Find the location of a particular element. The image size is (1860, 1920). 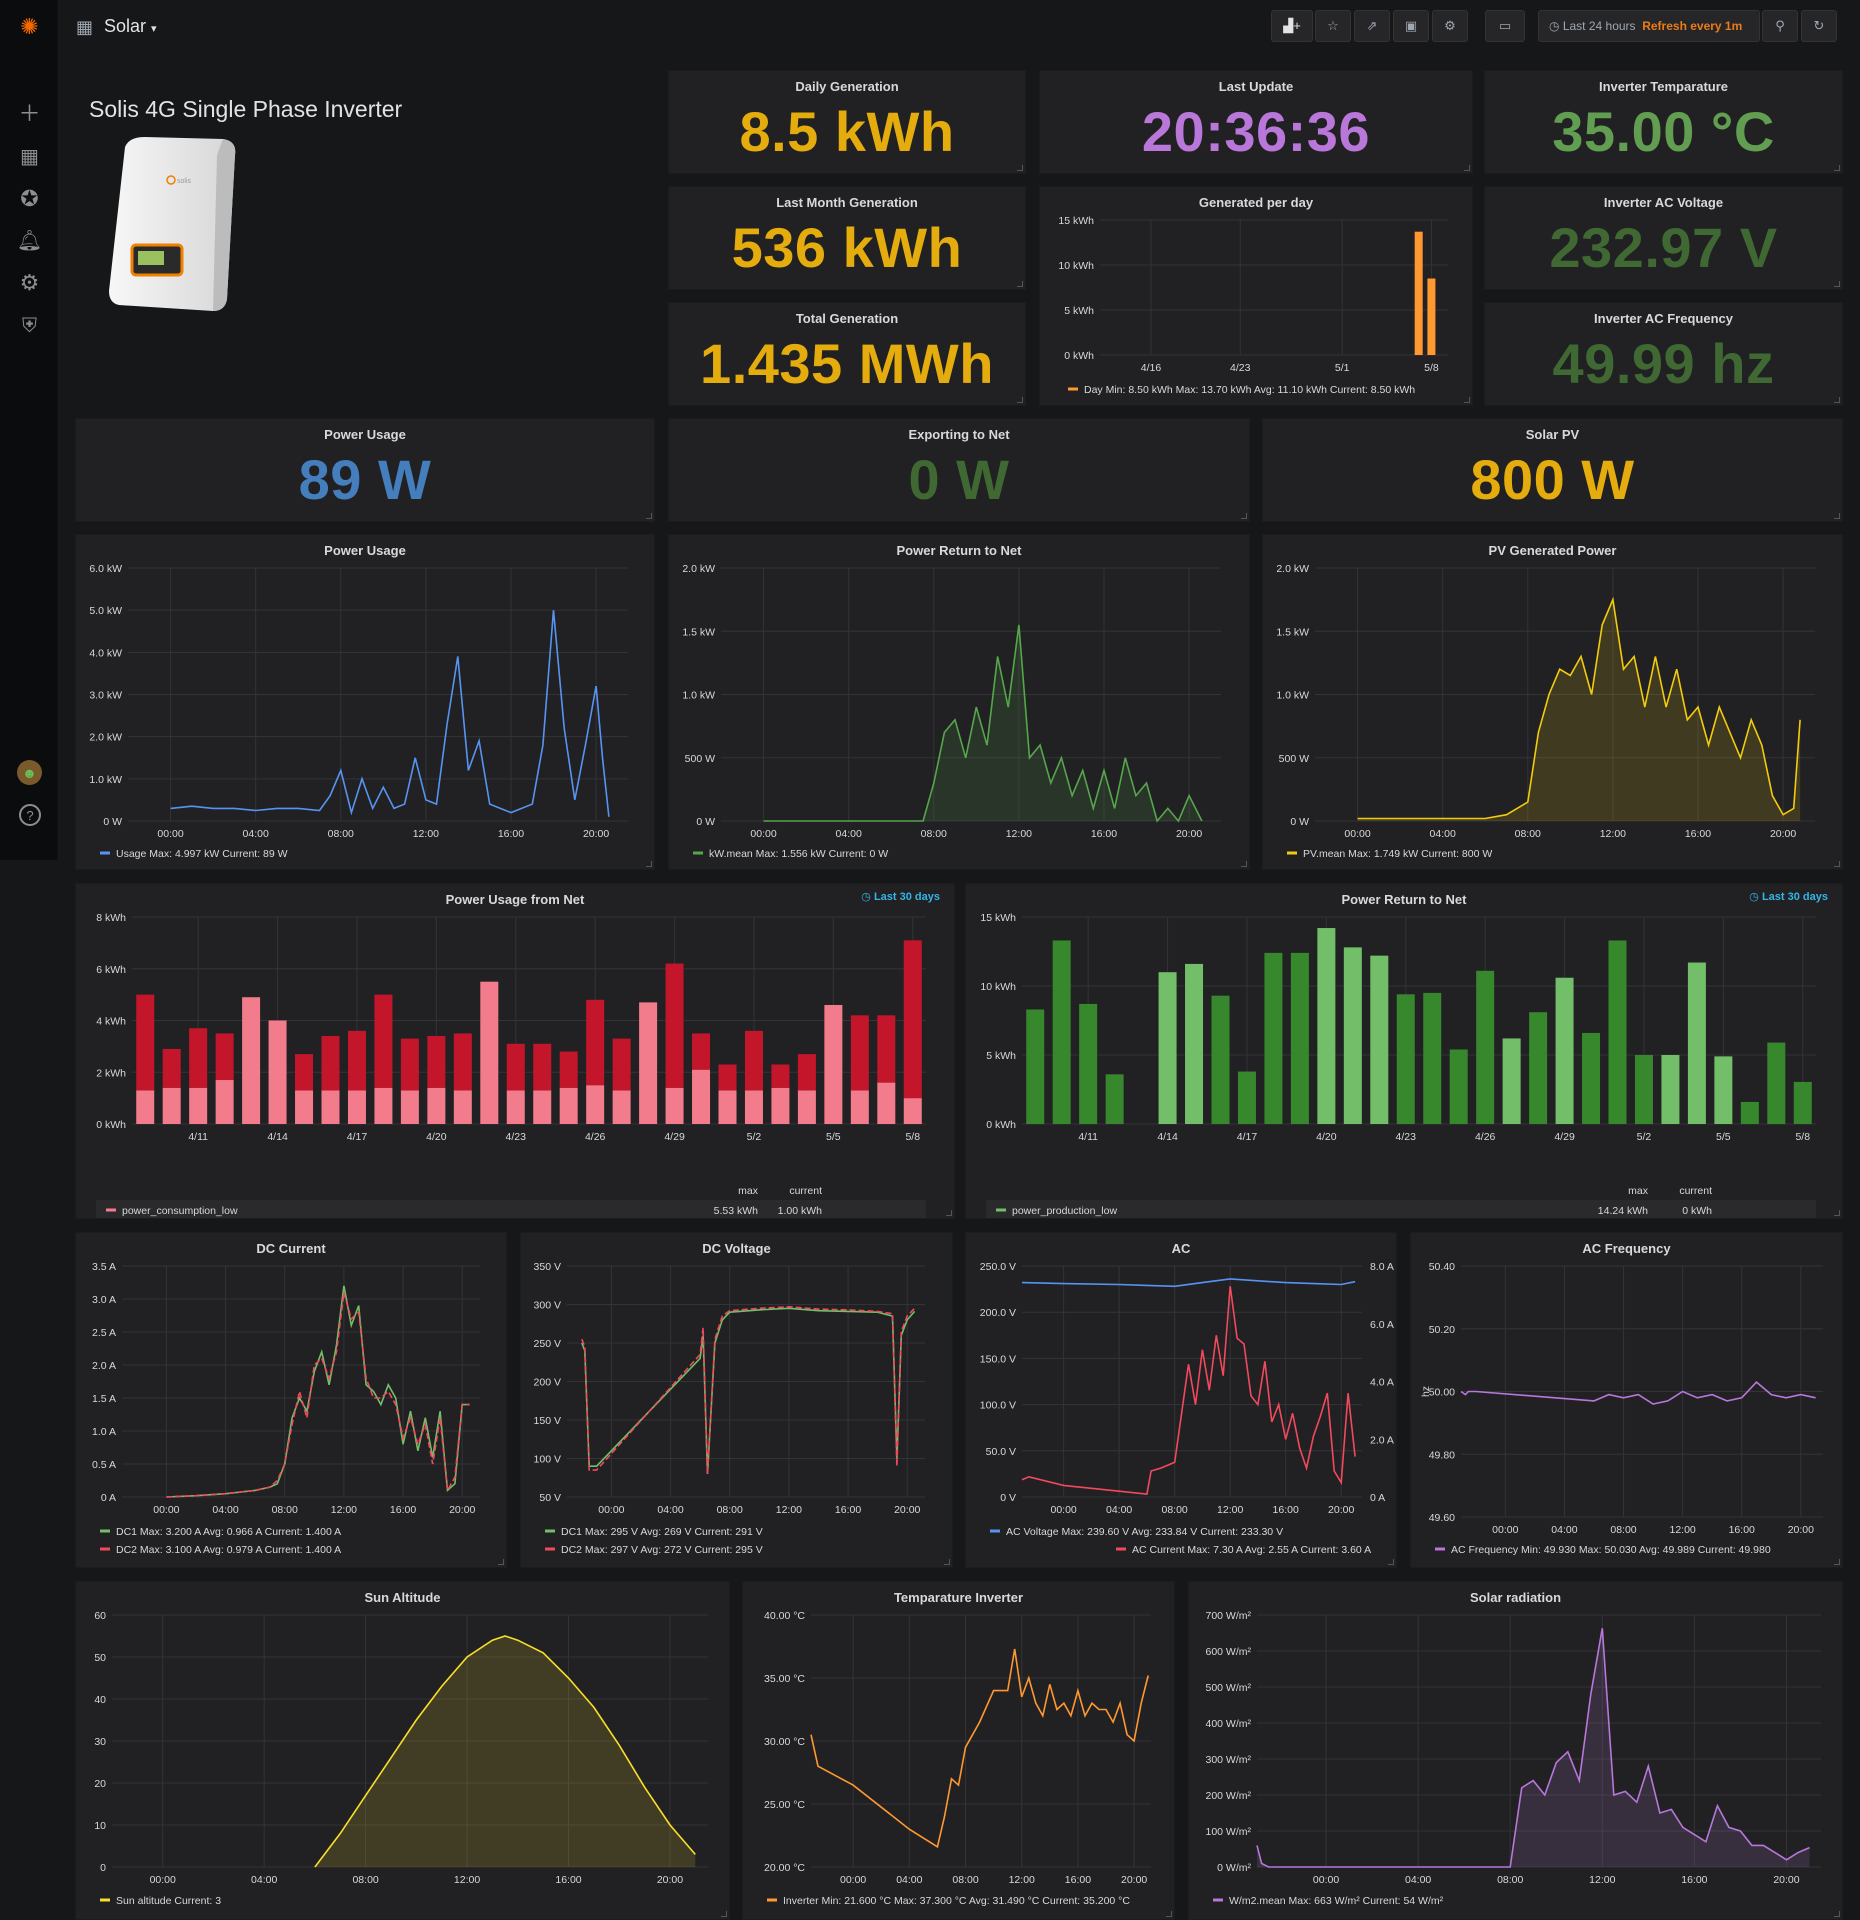

series-line is located at coordinates (505, 1751).